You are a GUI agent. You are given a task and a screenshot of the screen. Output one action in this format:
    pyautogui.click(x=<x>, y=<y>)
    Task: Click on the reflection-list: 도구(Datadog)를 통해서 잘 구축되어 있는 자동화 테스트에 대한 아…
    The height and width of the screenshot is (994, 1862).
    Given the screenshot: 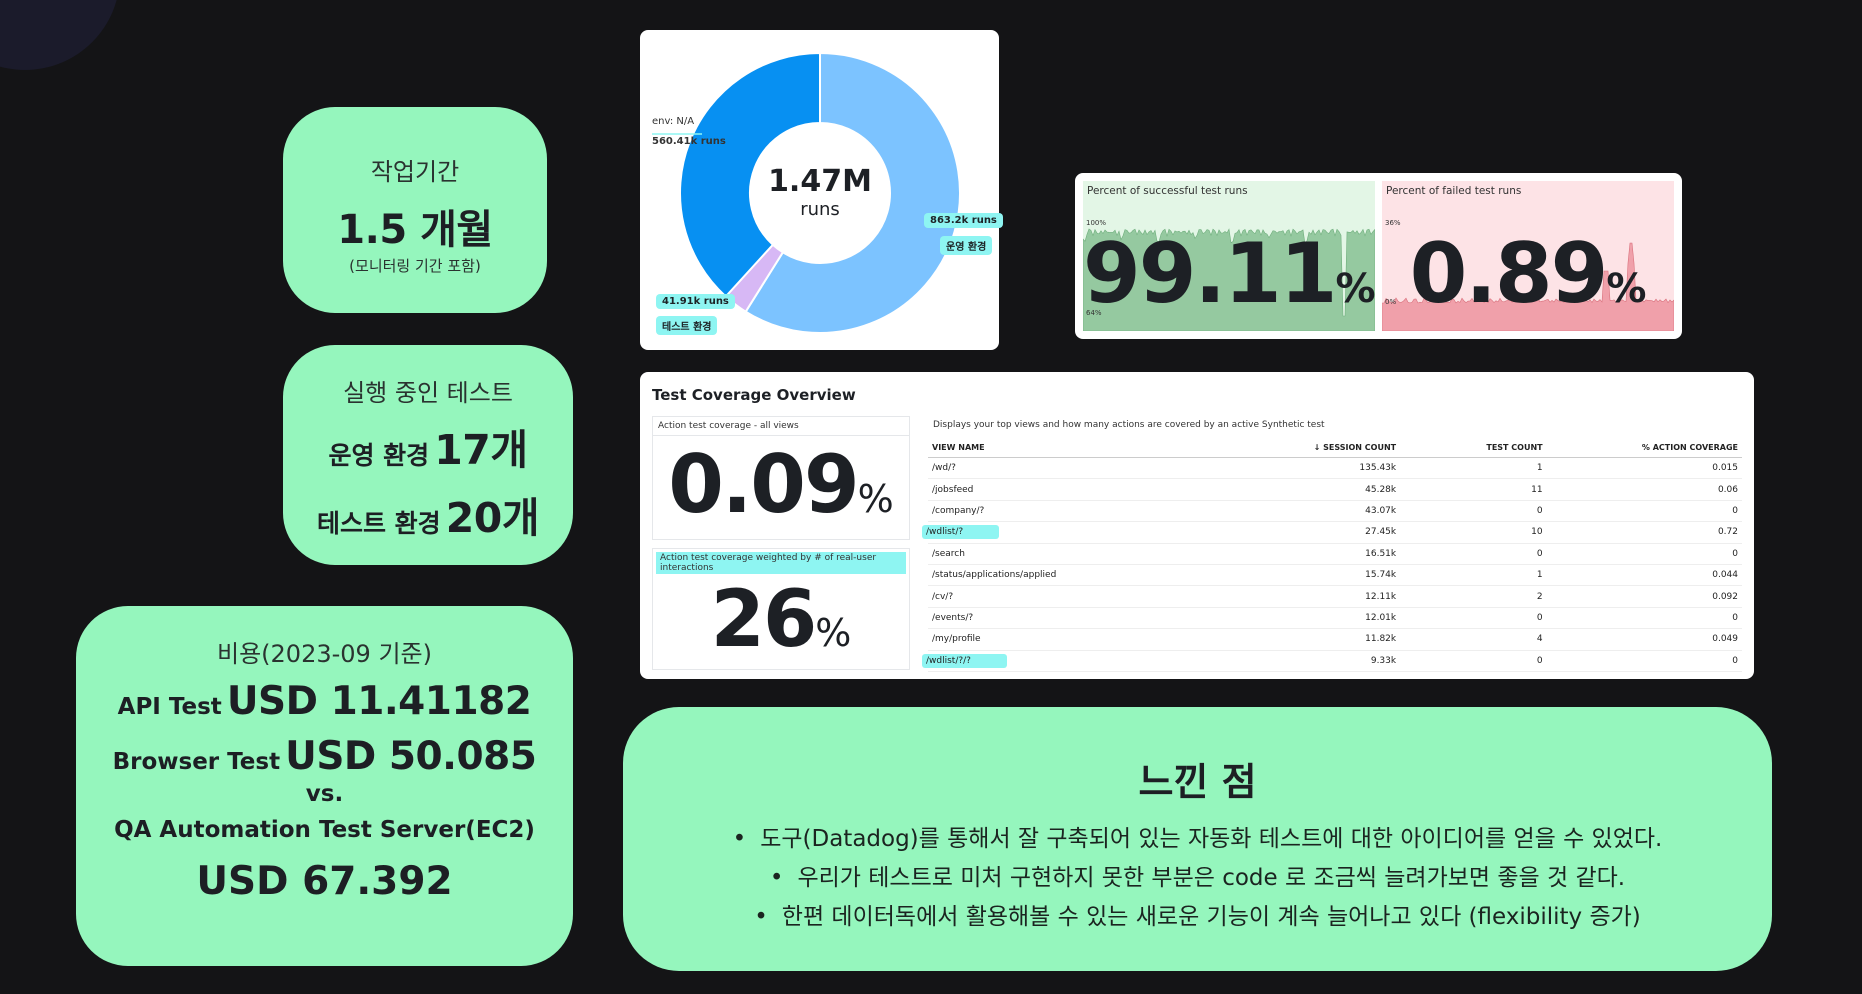 What is the action you would take?
    pyautogui.click(x=1197, y=878)
    